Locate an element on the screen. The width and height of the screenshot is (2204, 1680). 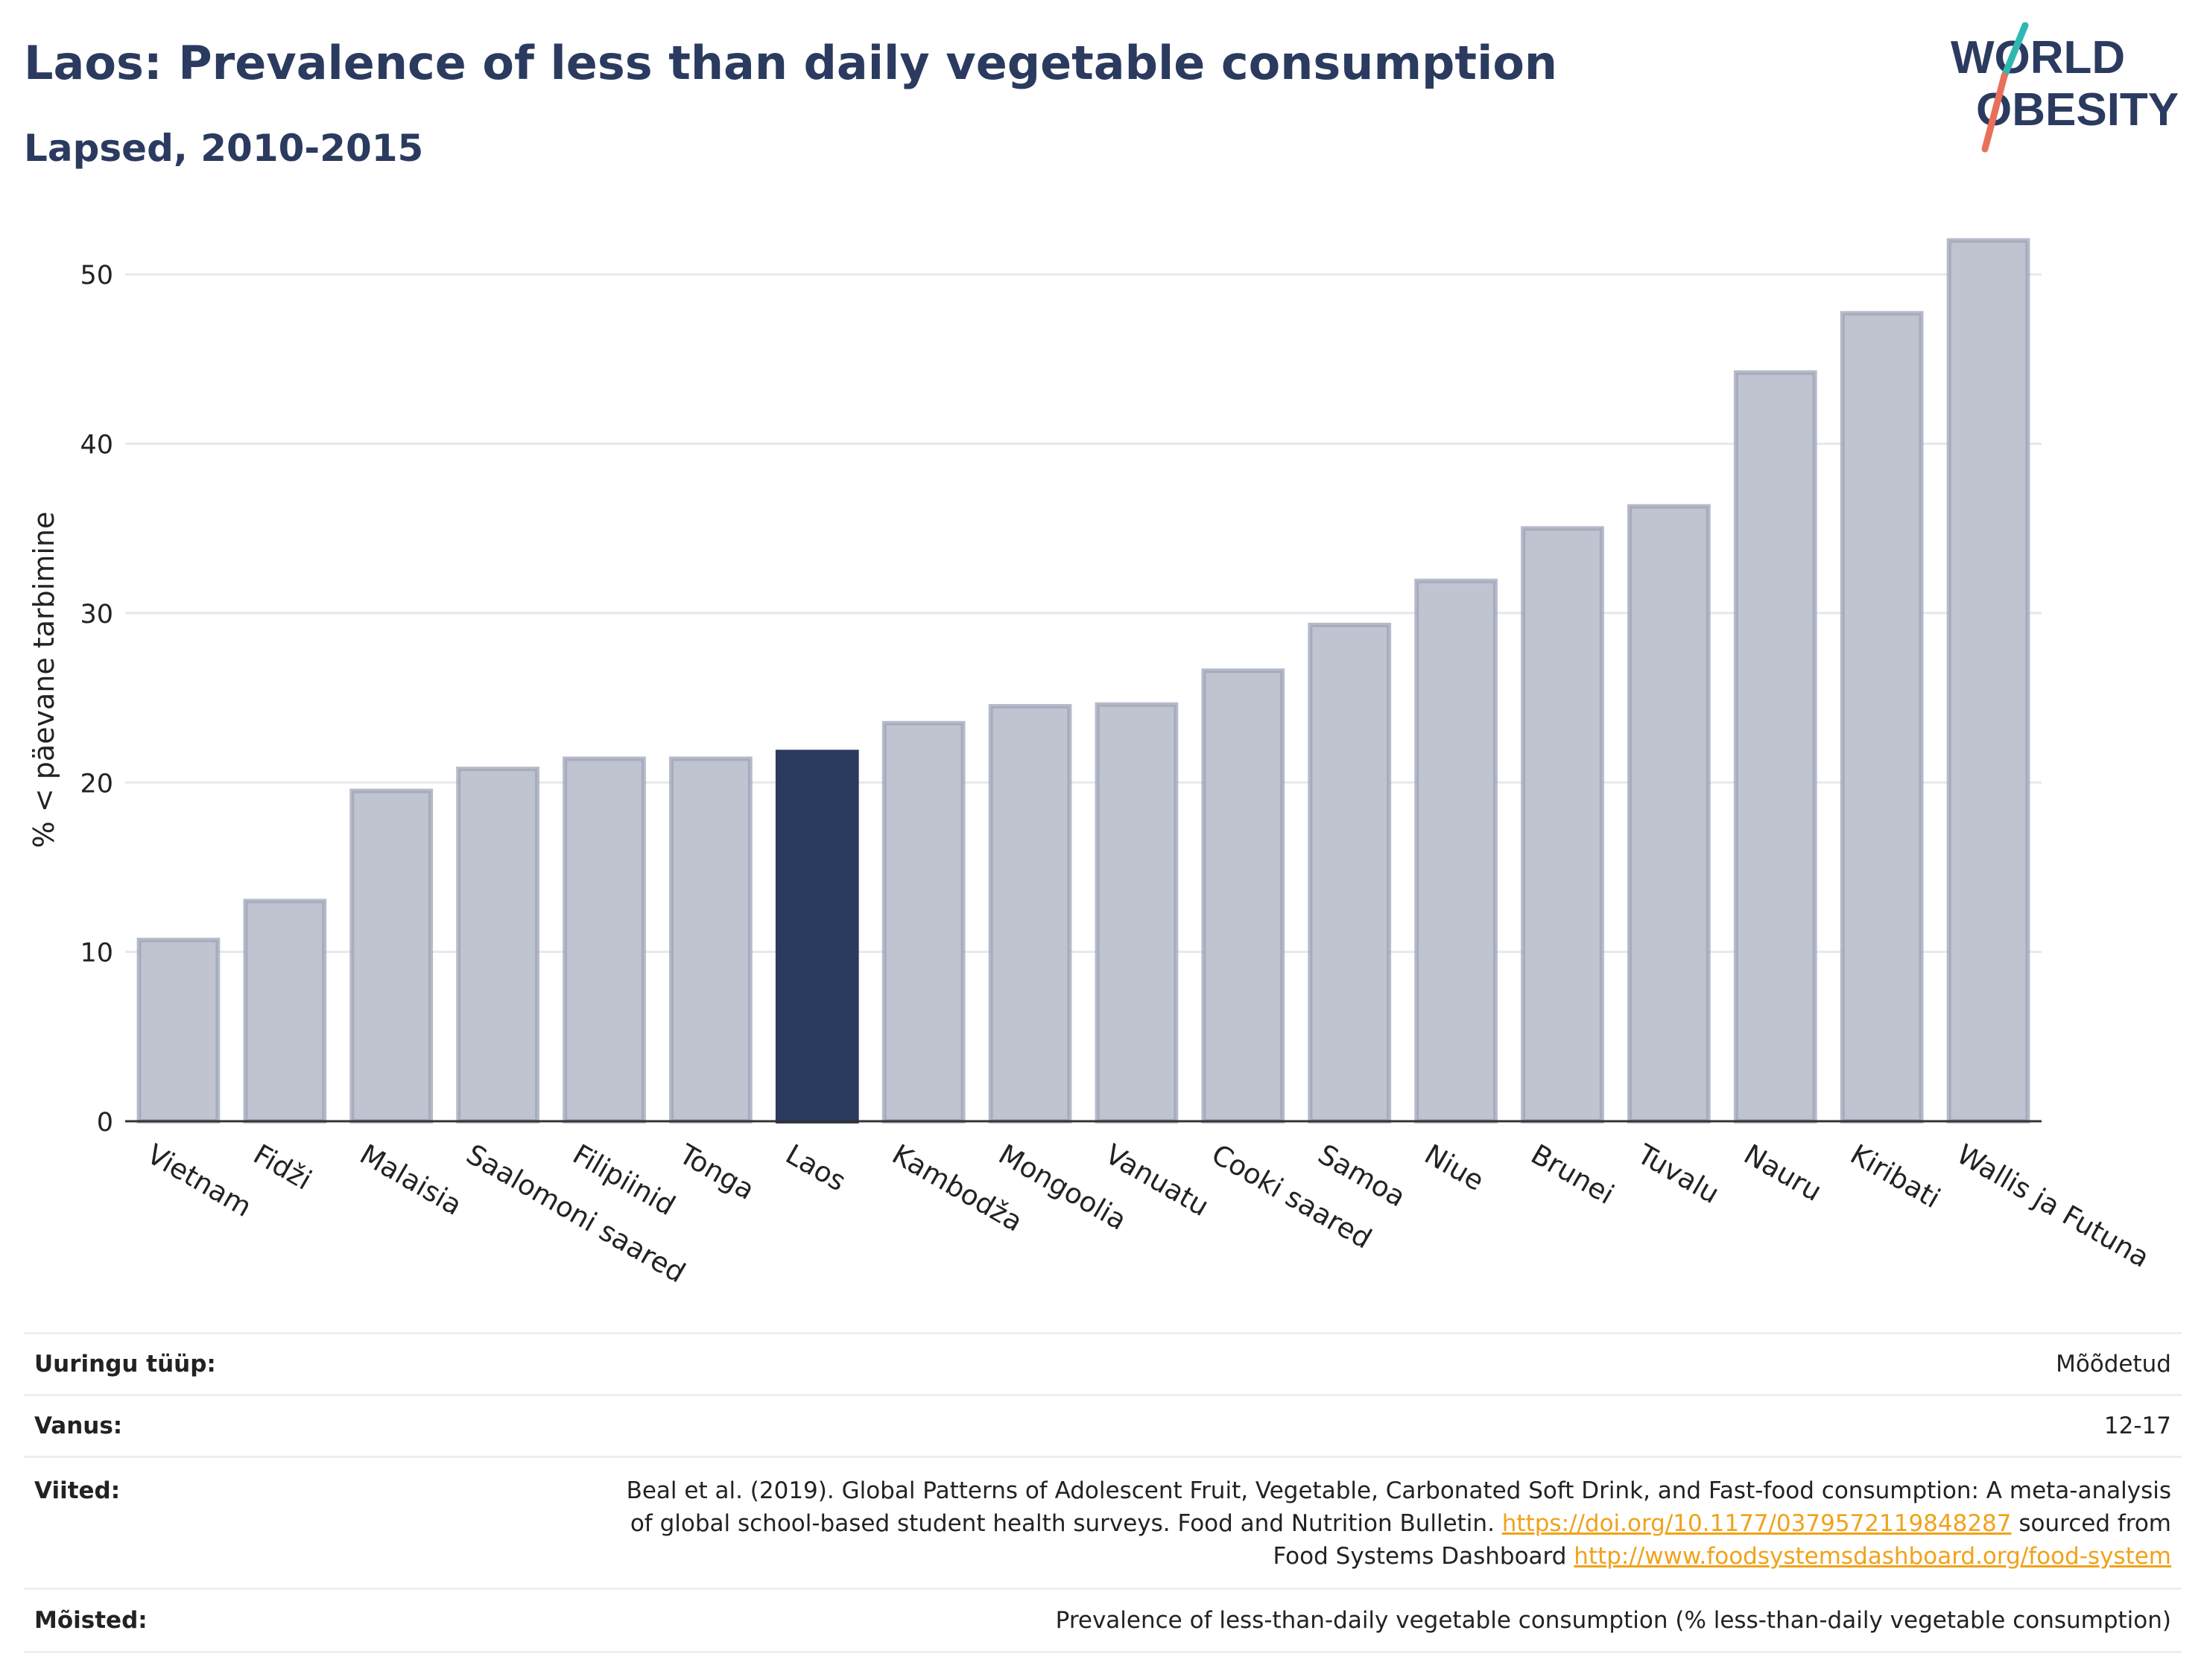
bar-samoa is located at coordinates (1350, 872).